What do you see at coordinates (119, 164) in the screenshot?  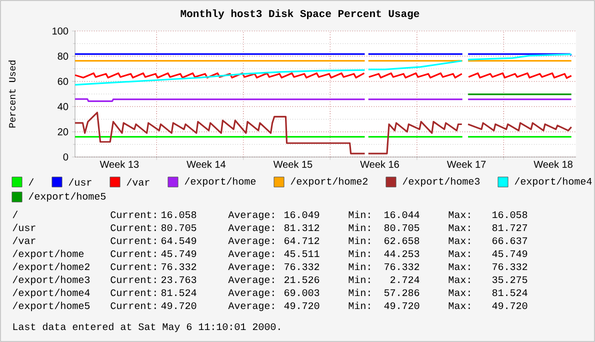 I see `x-tick-label: Week 13` at bounding box center [119, 164].